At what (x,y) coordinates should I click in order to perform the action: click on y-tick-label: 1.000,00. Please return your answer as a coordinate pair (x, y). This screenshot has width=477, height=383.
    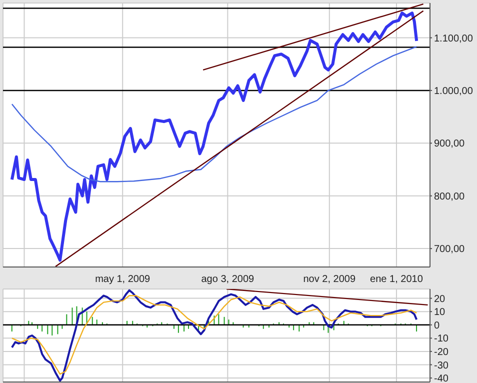
    Looking at the image, I should click on (454, 92).